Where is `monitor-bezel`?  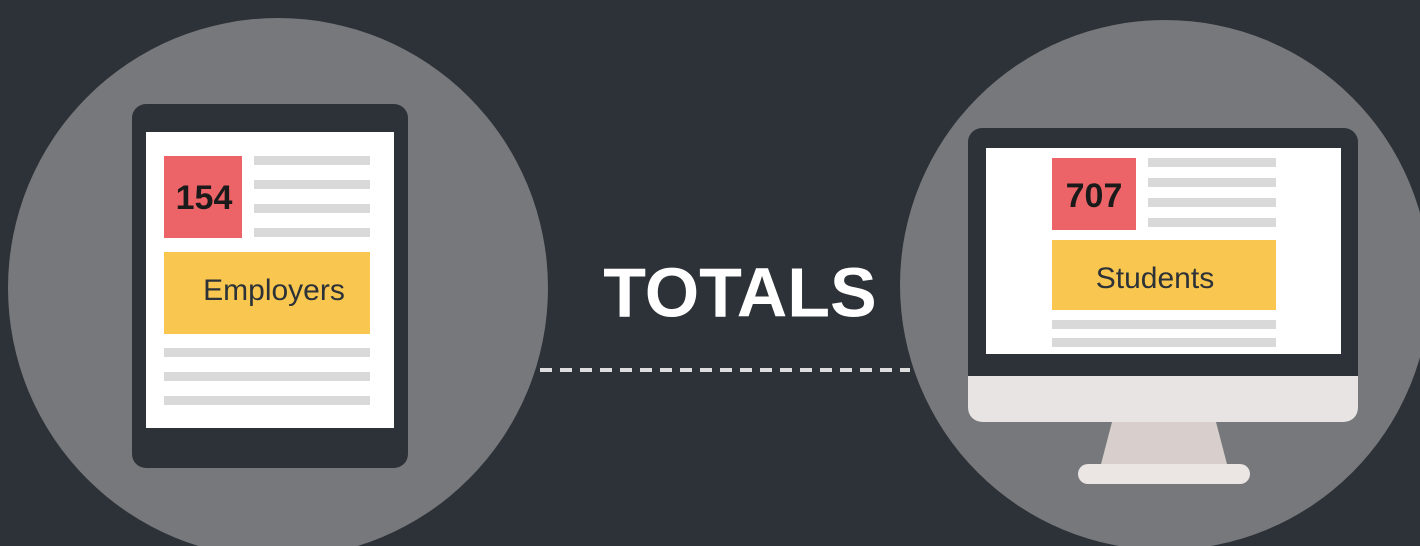
monitor-bezel is located at coordinates (1163, 399).